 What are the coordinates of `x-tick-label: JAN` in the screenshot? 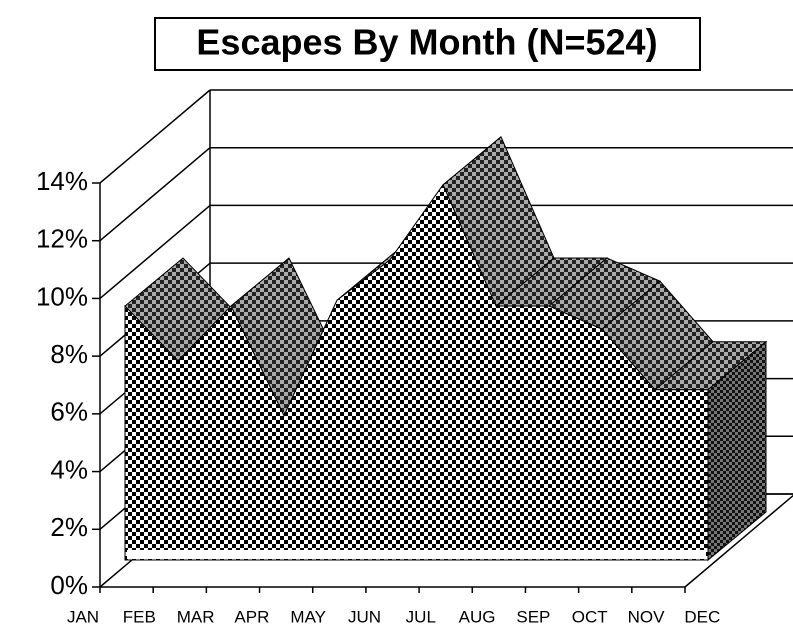 It's located at (83, 616).